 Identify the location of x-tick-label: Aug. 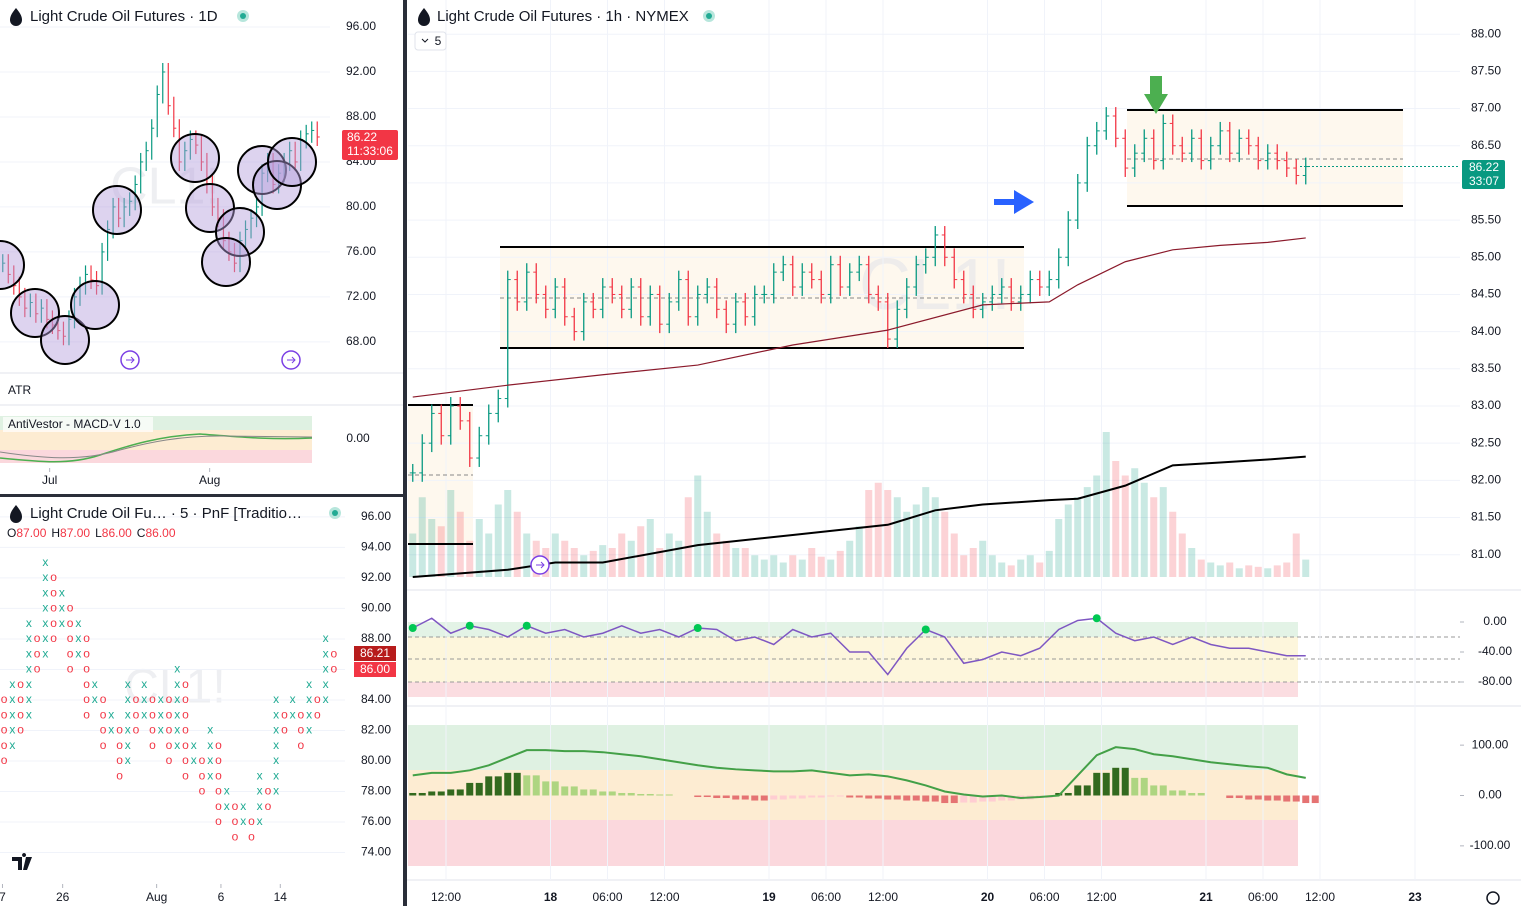
(209, 480).